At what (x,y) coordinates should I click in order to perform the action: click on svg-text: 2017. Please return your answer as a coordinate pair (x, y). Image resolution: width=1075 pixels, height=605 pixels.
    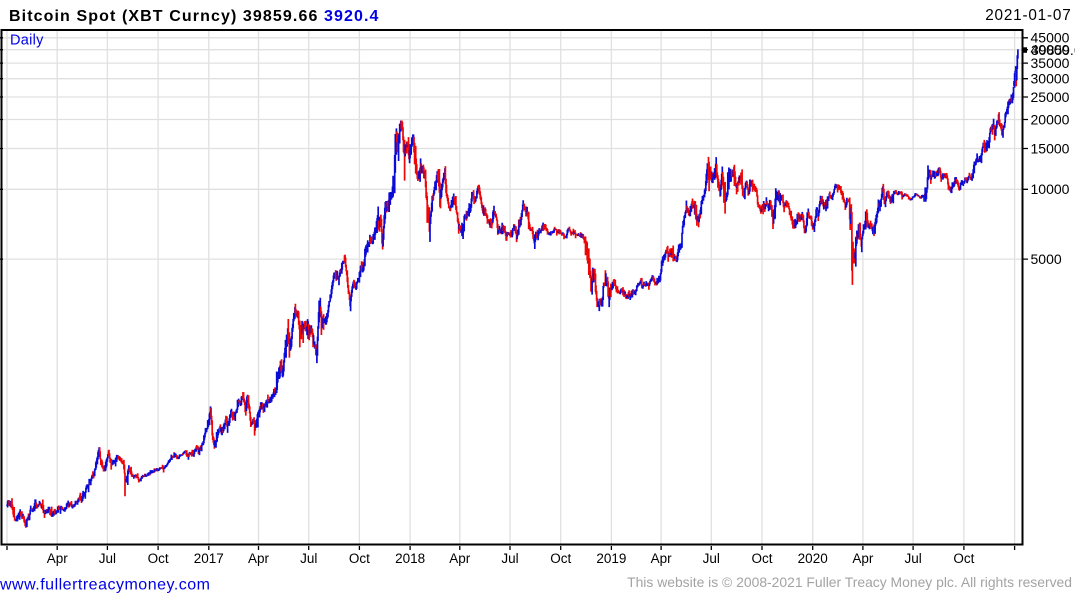
    Looking at the image, I should click on (209, 558).